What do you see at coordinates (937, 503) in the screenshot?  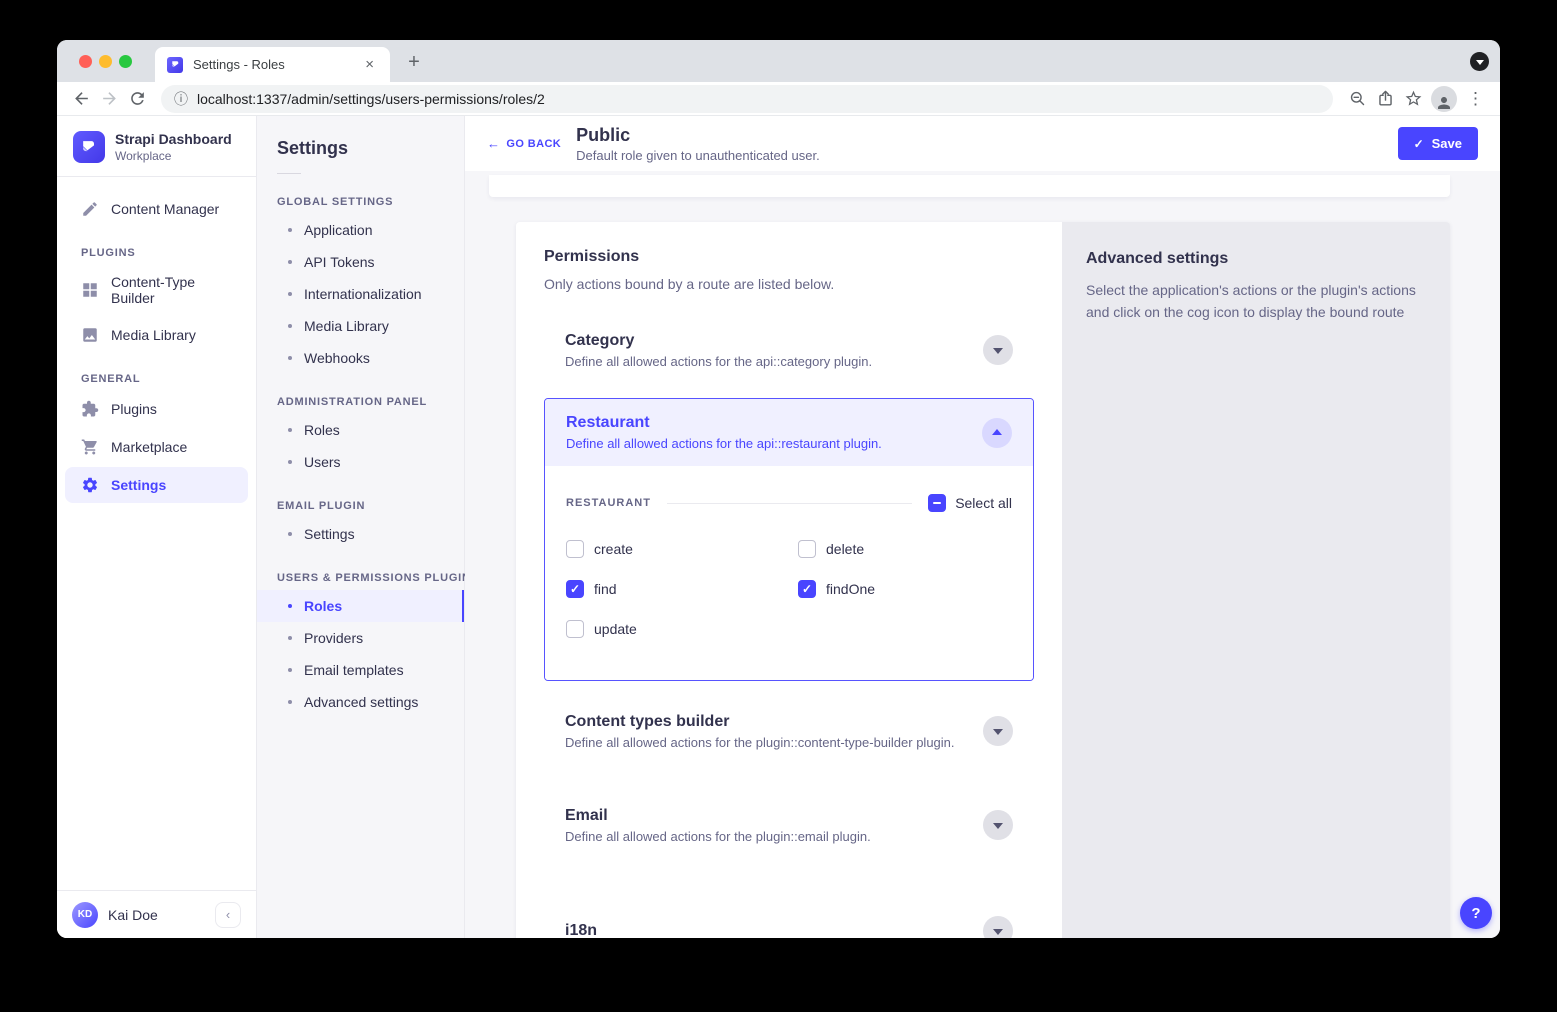 I see `indeterminate-checkbox-icon` at bounding box center [937, 503].